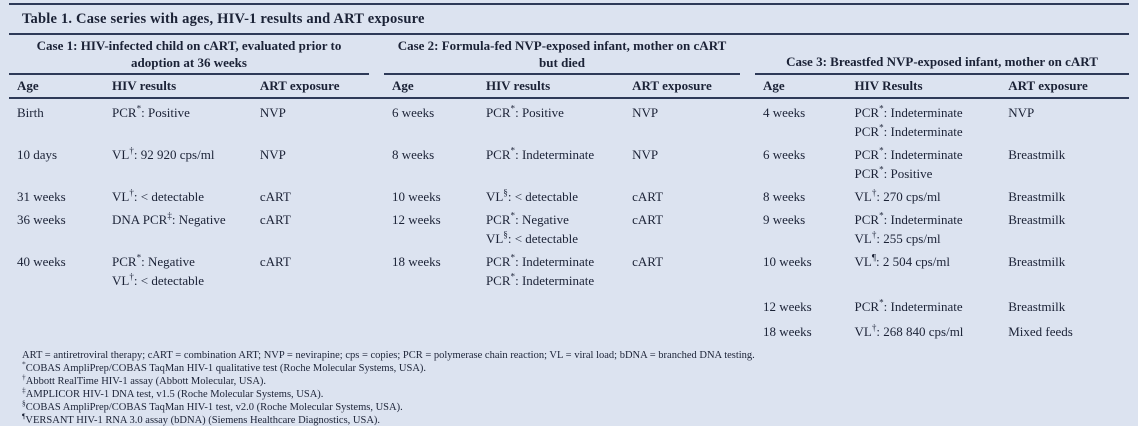 The width and height of the screenshot is (1138, 426). What do you see at coordinates (189, 124) in the screenshot?
I see `table-row: Birth PCR*: Positive NVP` at bounding box center [189, 124].